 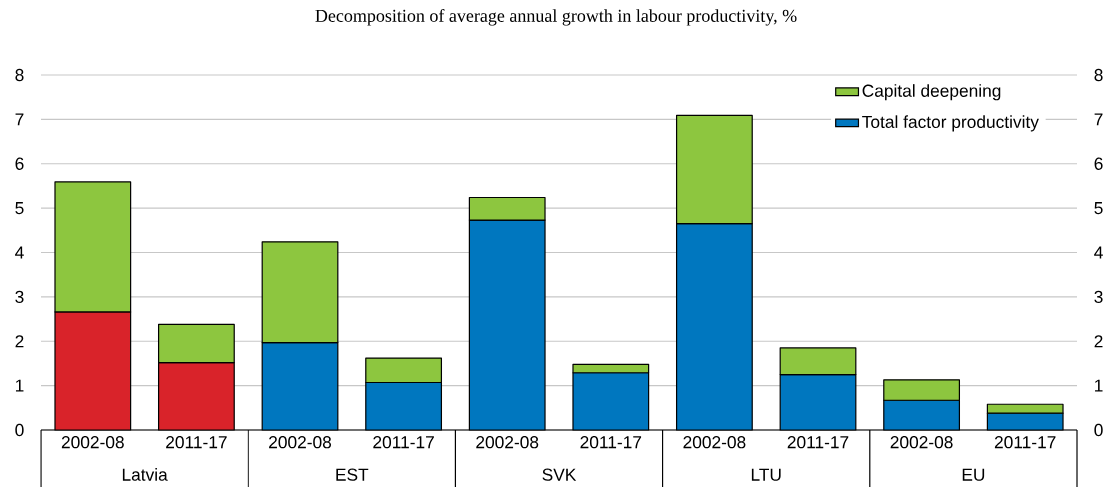 I want to click on y-tick-label: 3, so click(x=19, y=297).